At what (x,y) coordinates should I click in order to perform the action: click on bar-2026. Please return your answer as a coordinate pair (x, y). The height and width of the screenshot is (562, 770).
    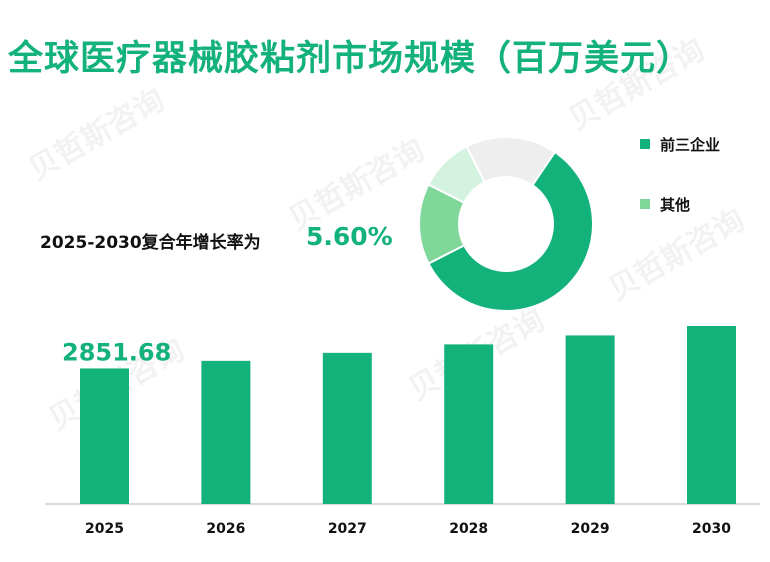
    Looking at the image, I should click on (226, 432).